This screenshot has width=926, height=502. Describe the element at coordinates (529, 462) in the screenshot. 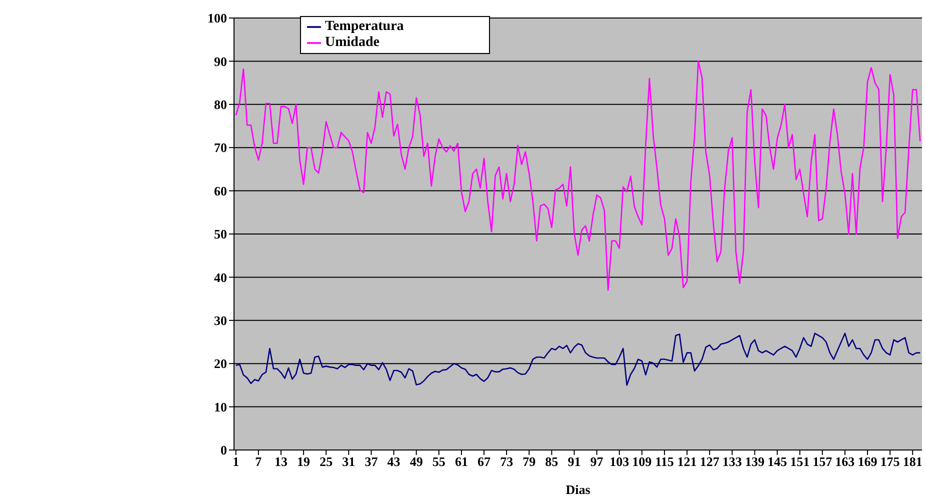

I see `x-tick-label: 79` at that location.